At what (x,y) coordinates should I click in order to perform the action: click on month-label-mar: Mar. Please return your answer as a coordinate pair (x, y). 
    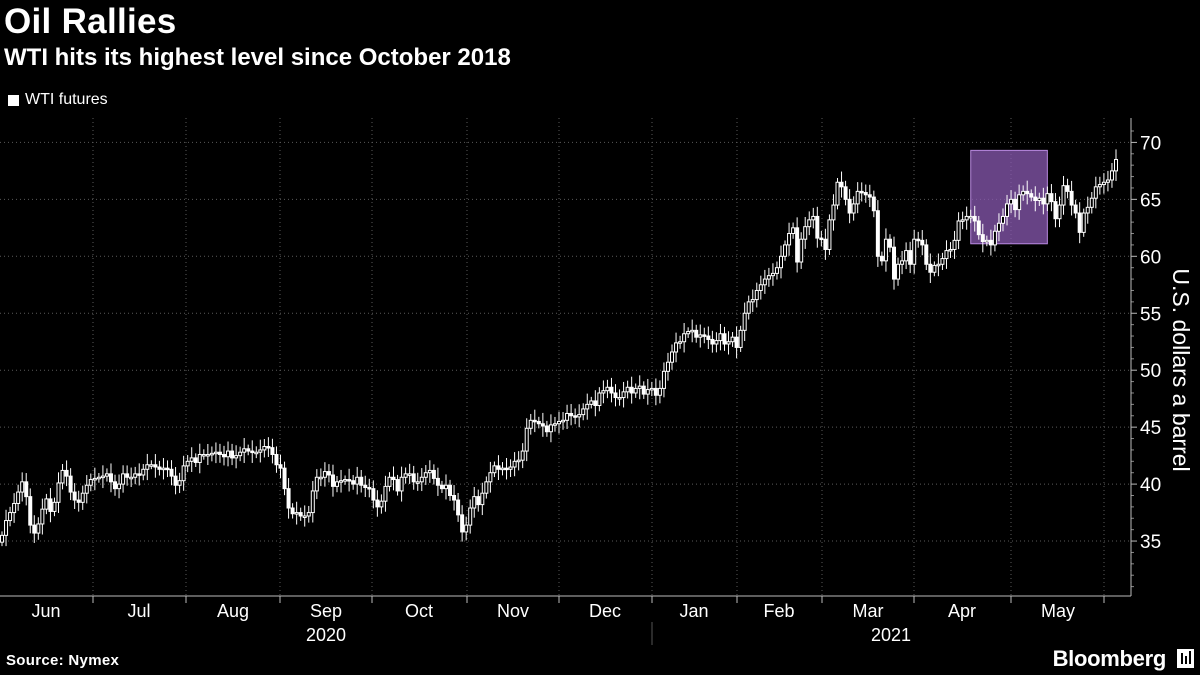
    Looking at the image, I should click on (868, 611).